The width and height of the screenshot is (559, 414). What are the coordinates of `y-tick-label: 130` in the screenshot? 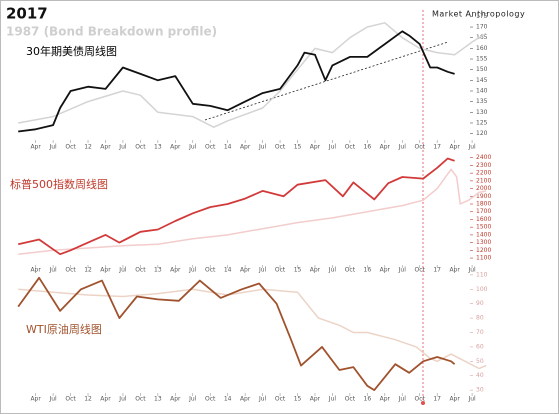 It's located at (482, 112).